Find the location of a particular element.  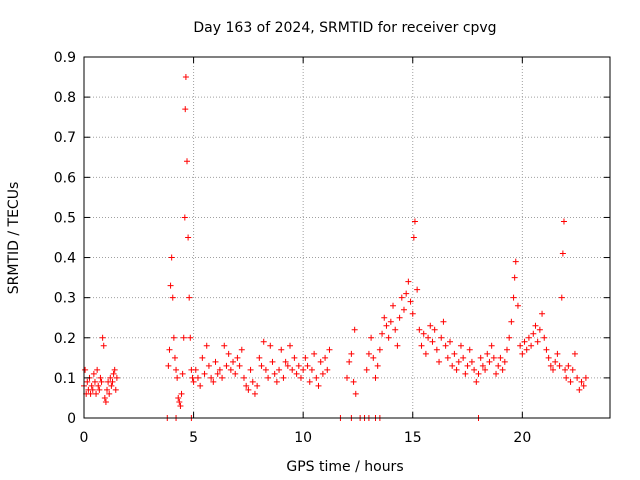

y-tick-label: 0.7 is located at coordinates (65, 138).